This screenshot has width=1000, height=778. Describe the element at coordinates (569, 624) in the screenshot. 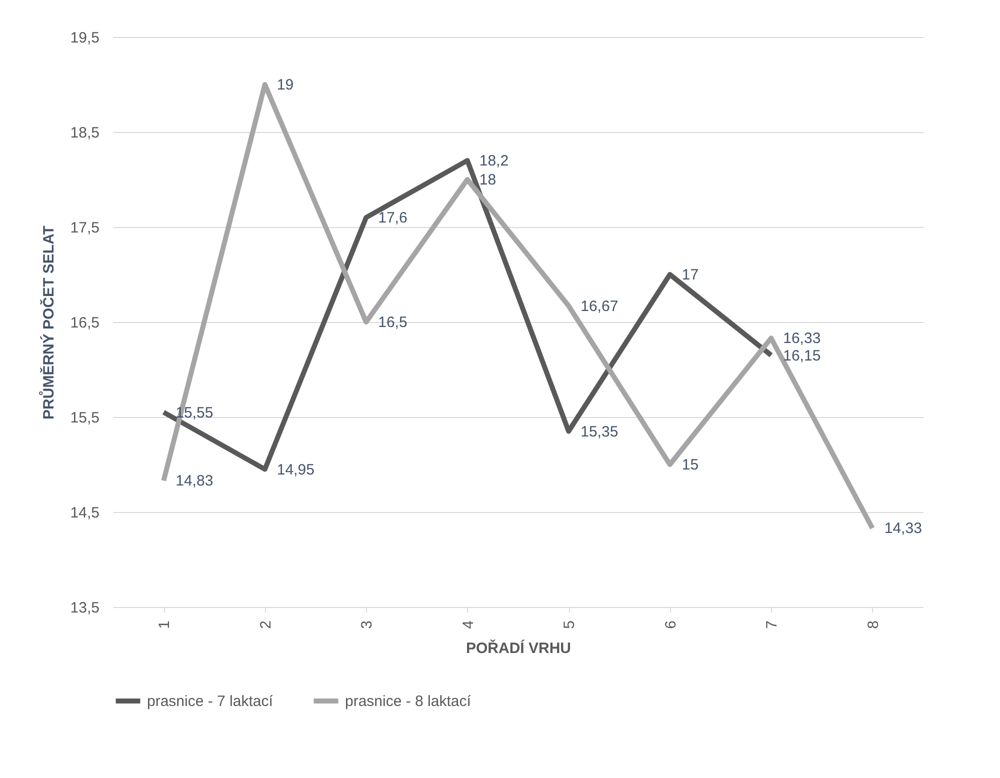

I see `x-tick-label: 5` at that location.